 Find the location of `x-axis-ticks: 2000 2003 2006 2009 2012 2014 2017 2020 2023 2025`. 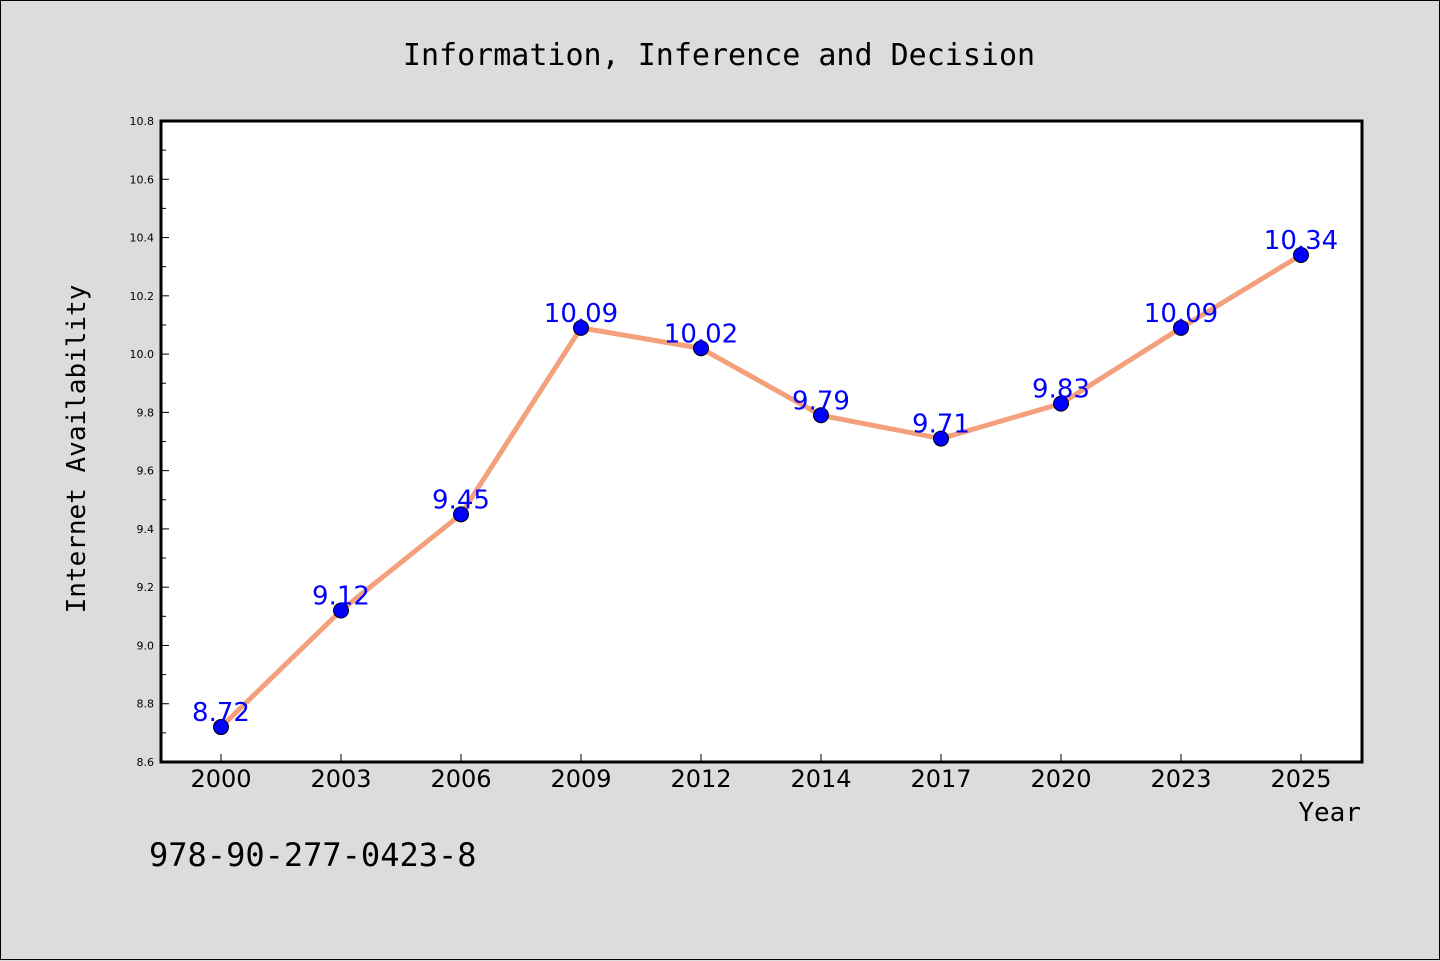

x-axis-ticks: 2000 2003 2006 2009 2012 2014 2017 2020 2023 2025 is located at coordinates (761, 773).